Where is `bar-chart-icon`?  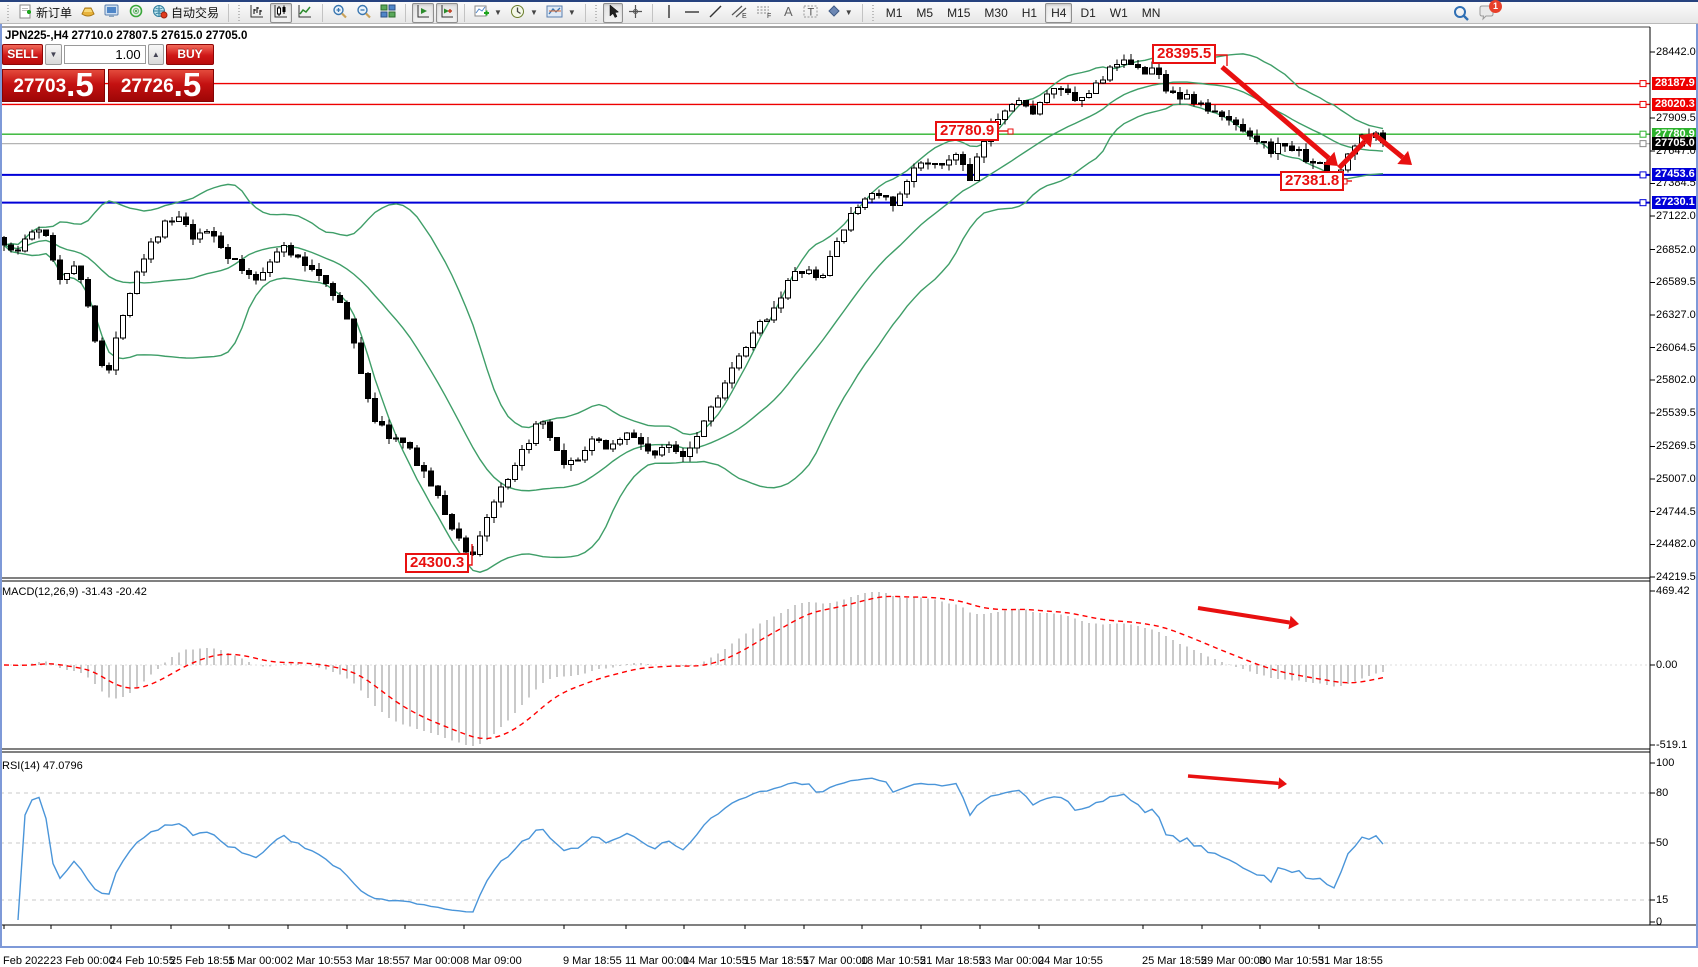
bar-chart-icon is located at coordinates (257, 13).